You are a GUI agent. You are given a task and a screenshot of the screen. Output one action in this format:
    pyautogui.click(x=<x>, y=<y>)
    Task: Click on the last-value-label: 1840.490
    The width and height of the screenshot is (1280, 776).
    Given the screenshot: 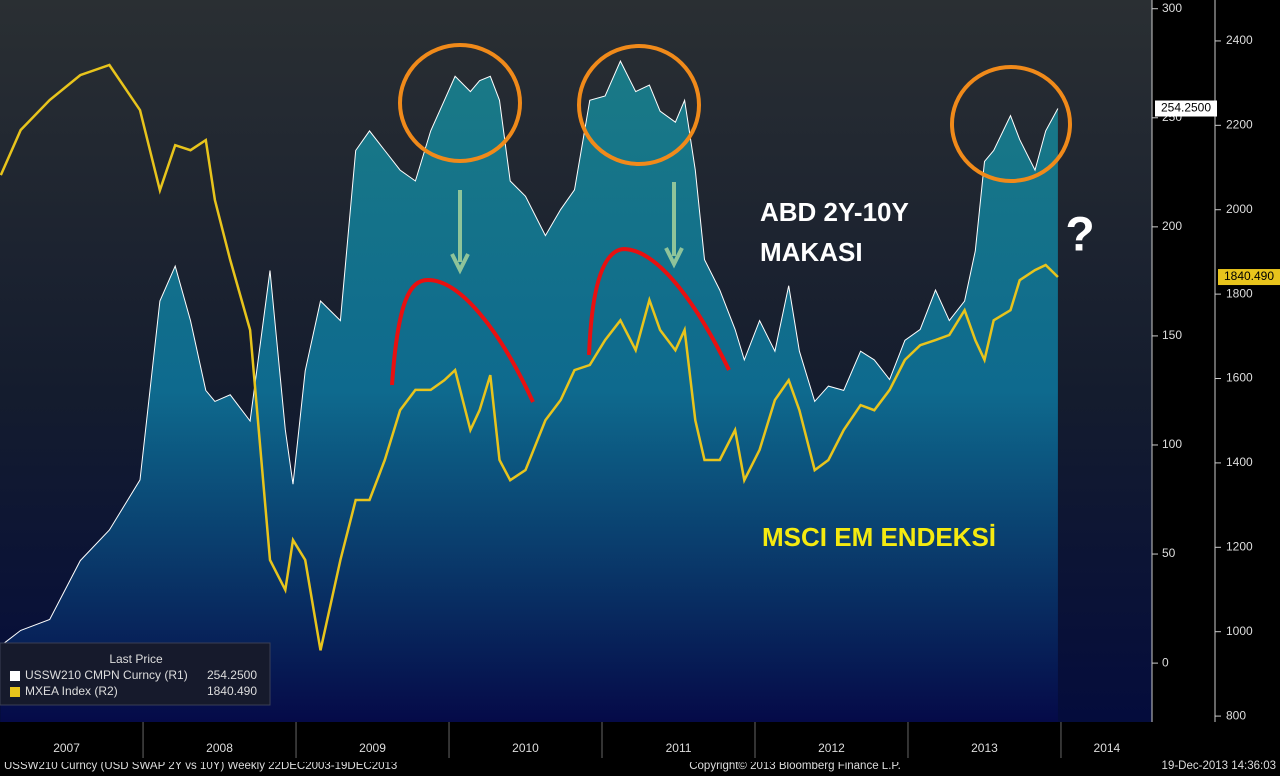 What is the action you would take?
    pyautogui.click(x=1249, y=276)
    